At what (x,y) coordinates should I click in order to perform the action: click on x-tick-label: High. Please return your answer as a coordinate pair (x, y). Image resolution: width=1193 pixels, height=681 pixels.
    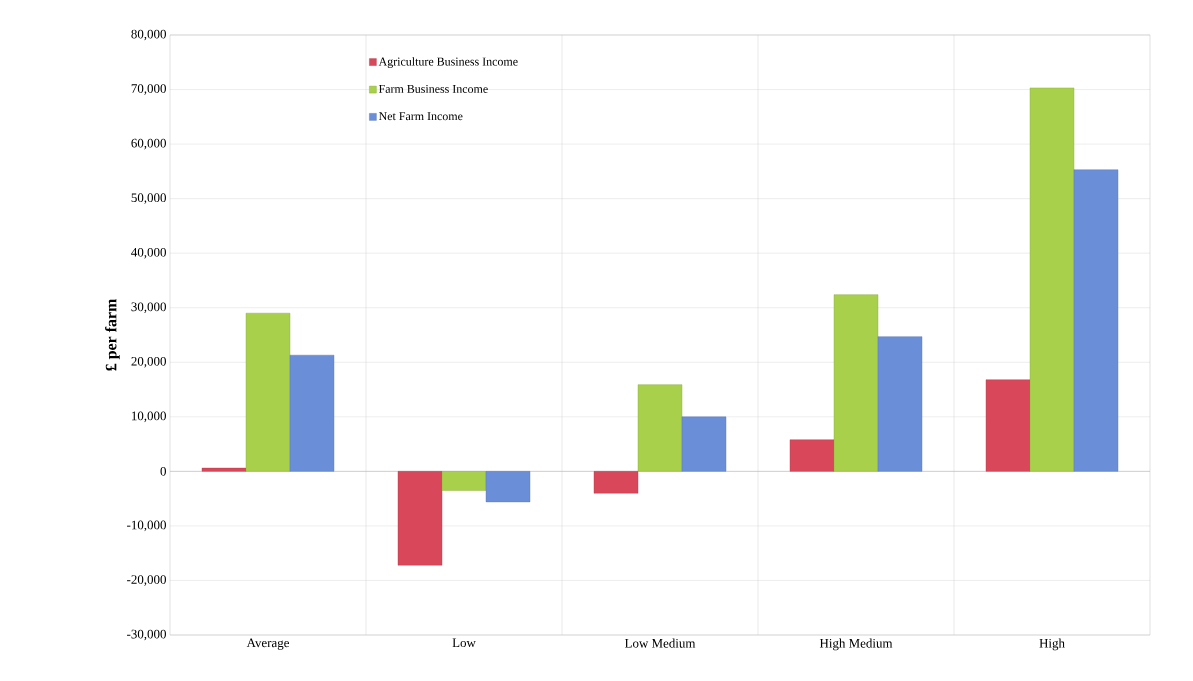
    Looking at the image, I should click on (1052, 644).